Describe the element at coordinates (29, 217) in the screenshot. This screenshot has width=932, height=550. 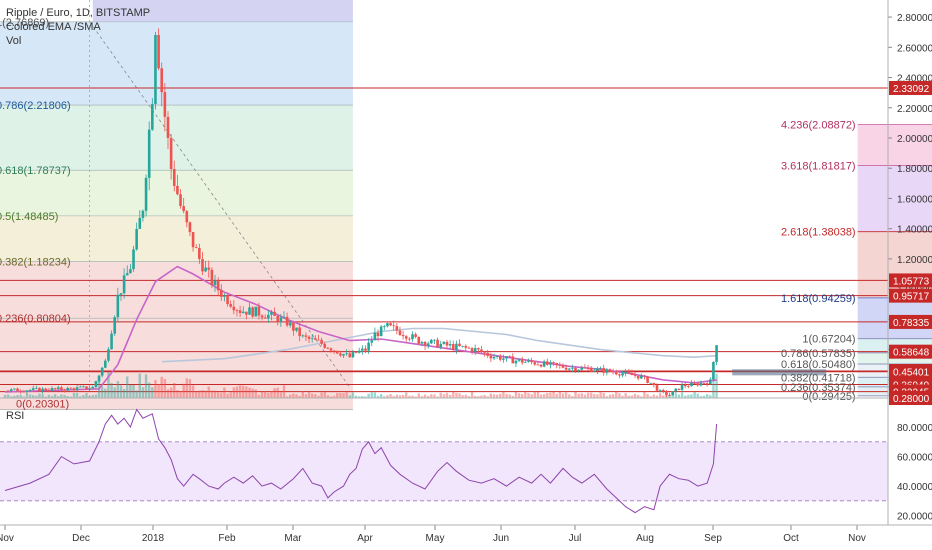
I see `fib-ret-label: 0.5(1.48485)` at that location.